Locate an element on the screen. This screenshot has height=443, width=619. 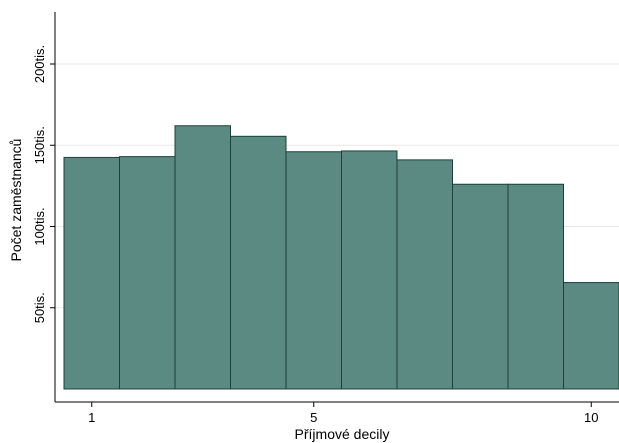
x-tick-label-5: 5 is located at coordinates (313, 417).